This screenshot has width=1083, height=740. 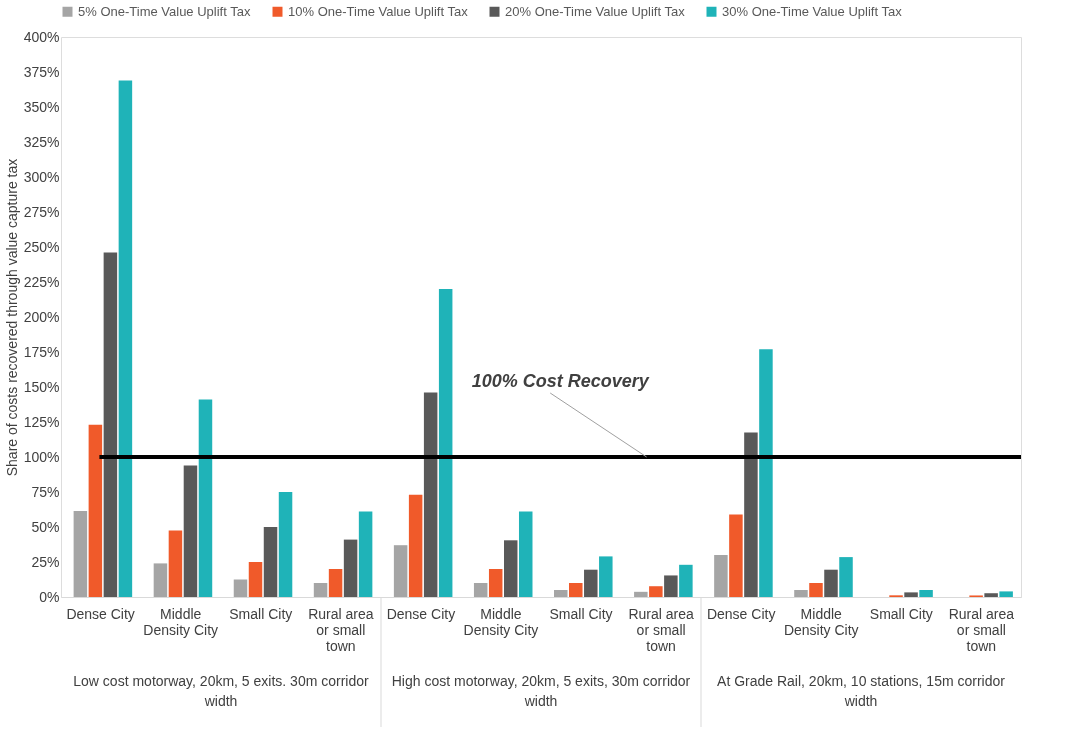 I want to click on y-tick-label: 400%, so click(x=41, y=36).